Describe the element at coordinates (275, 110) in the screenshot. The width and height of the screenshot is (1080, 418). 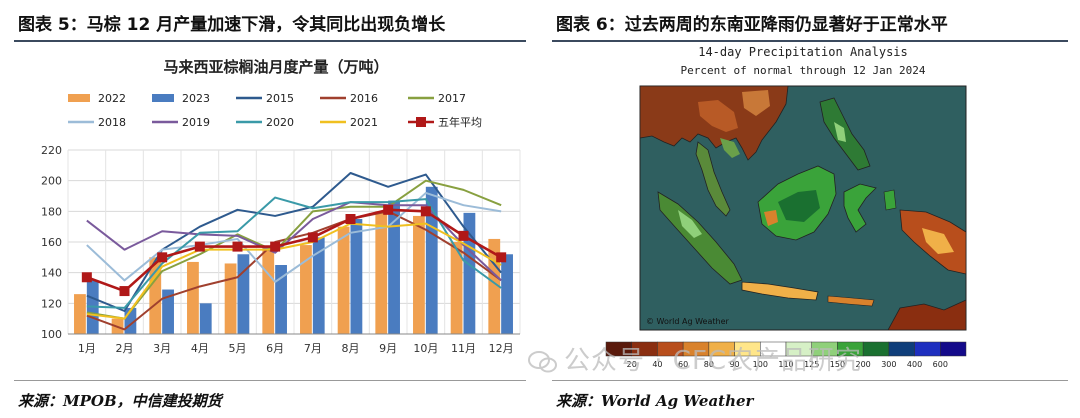
I see `chart-legend: 2022 2023 2015 2016 2017 2018 2019 2020 2021 五年平均` at that location.